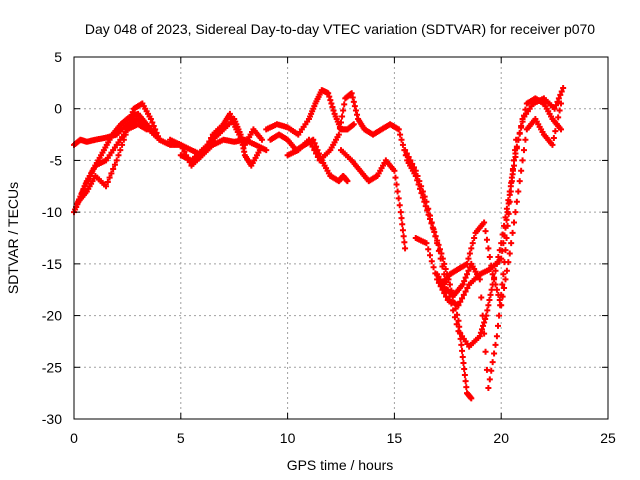 The image size is (640, 480). What do you see at coordinates (343, 438) in the screenshot?
I see `x-tick-labels: 0 5 10 15 20 25` at bounding box center [343, 438].